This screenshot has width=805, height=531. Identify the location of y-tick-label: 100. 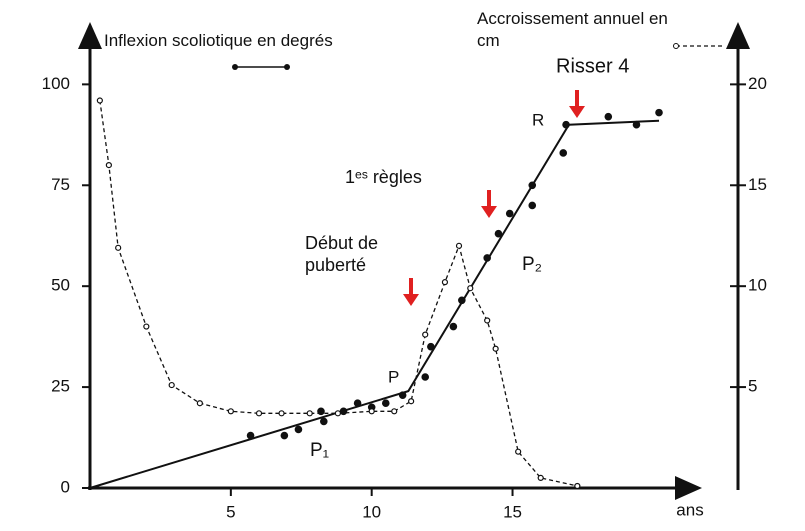
(56, 83).